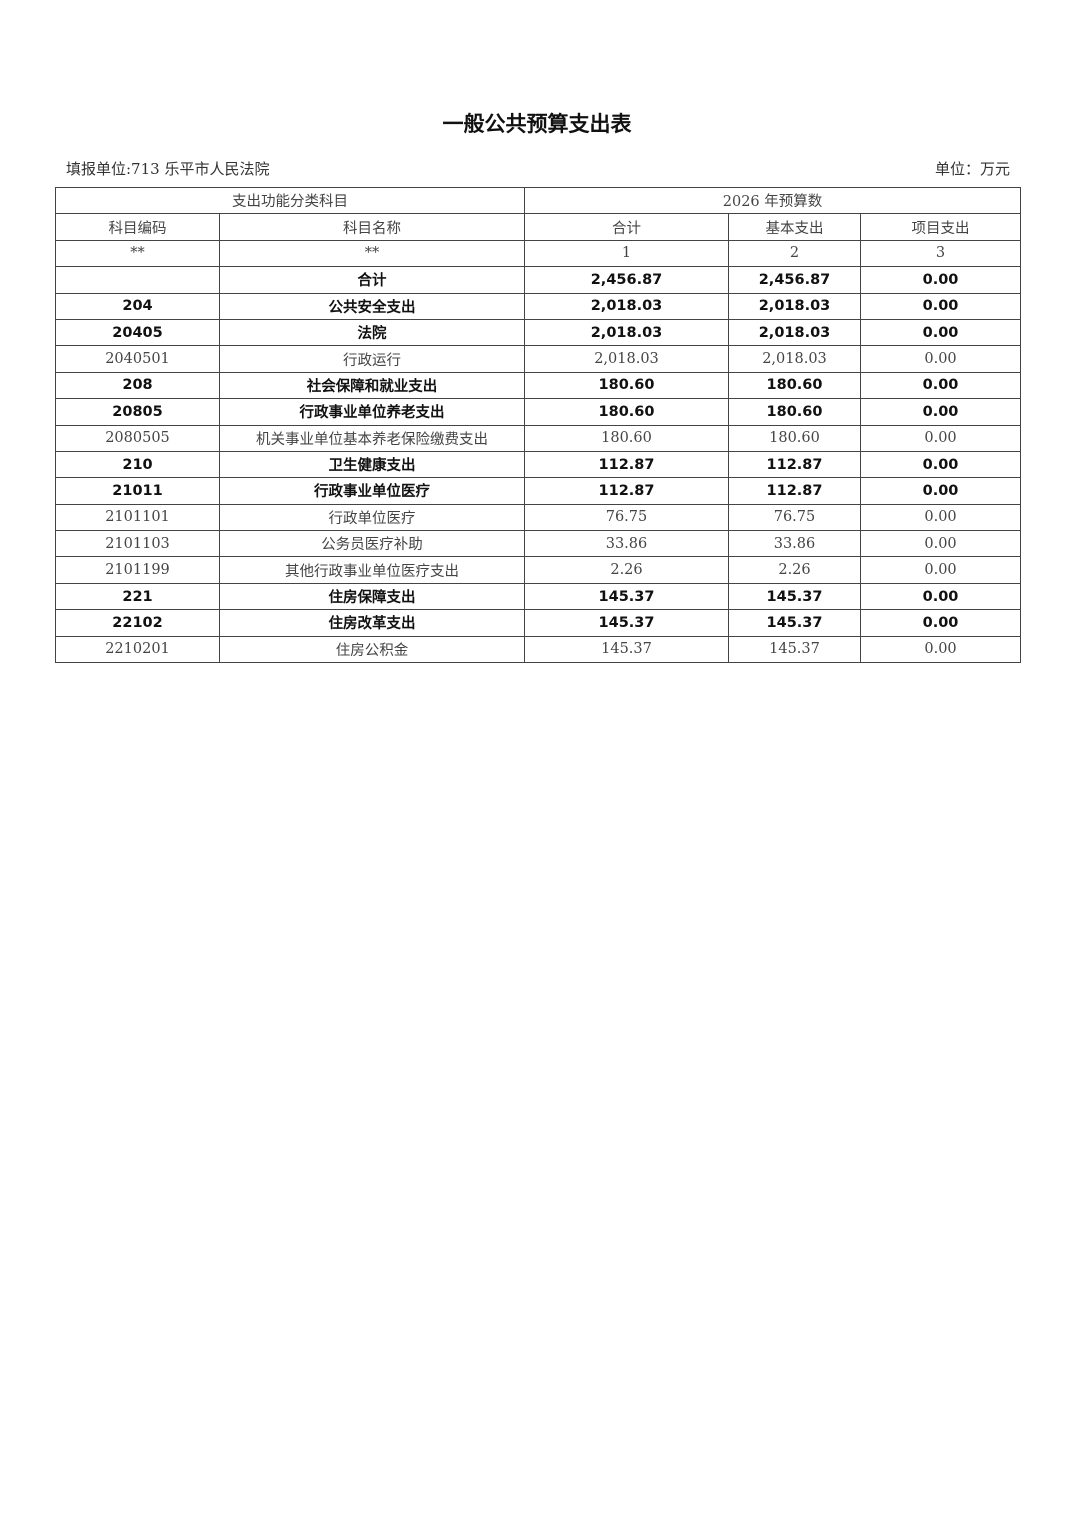 This screenshot has height=1520, width=1074. I want to click on cell-code: 2101103, so click(137, 544).